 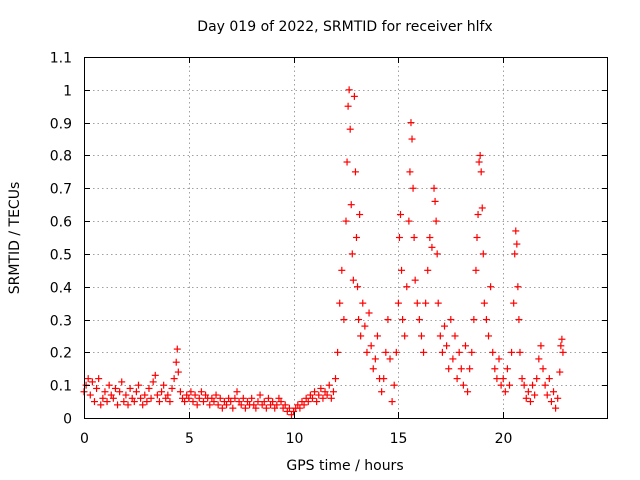 What do you see at coordinates (15, 238) in the screenshot?
I see `y-axis-label: SRMTID / TECUs` at bounding box center [15, 238].